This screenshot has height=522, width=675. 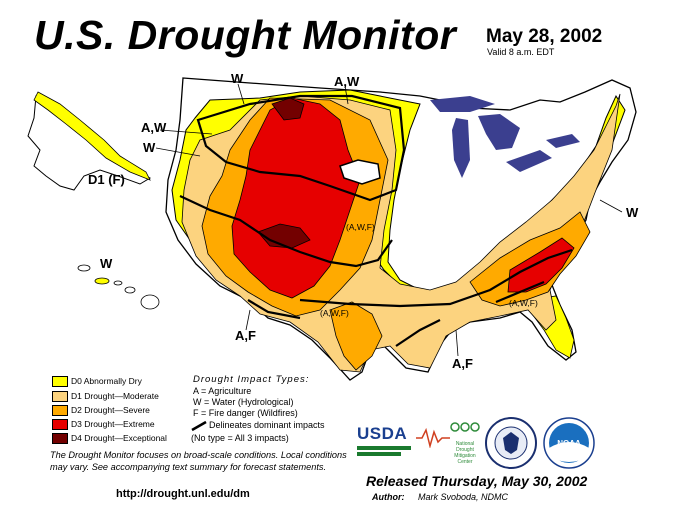 What do you see at coordinates (462, 363) in the screenshot?
I see `label-af-gulf: A,F` at bounding box center [462, 363].